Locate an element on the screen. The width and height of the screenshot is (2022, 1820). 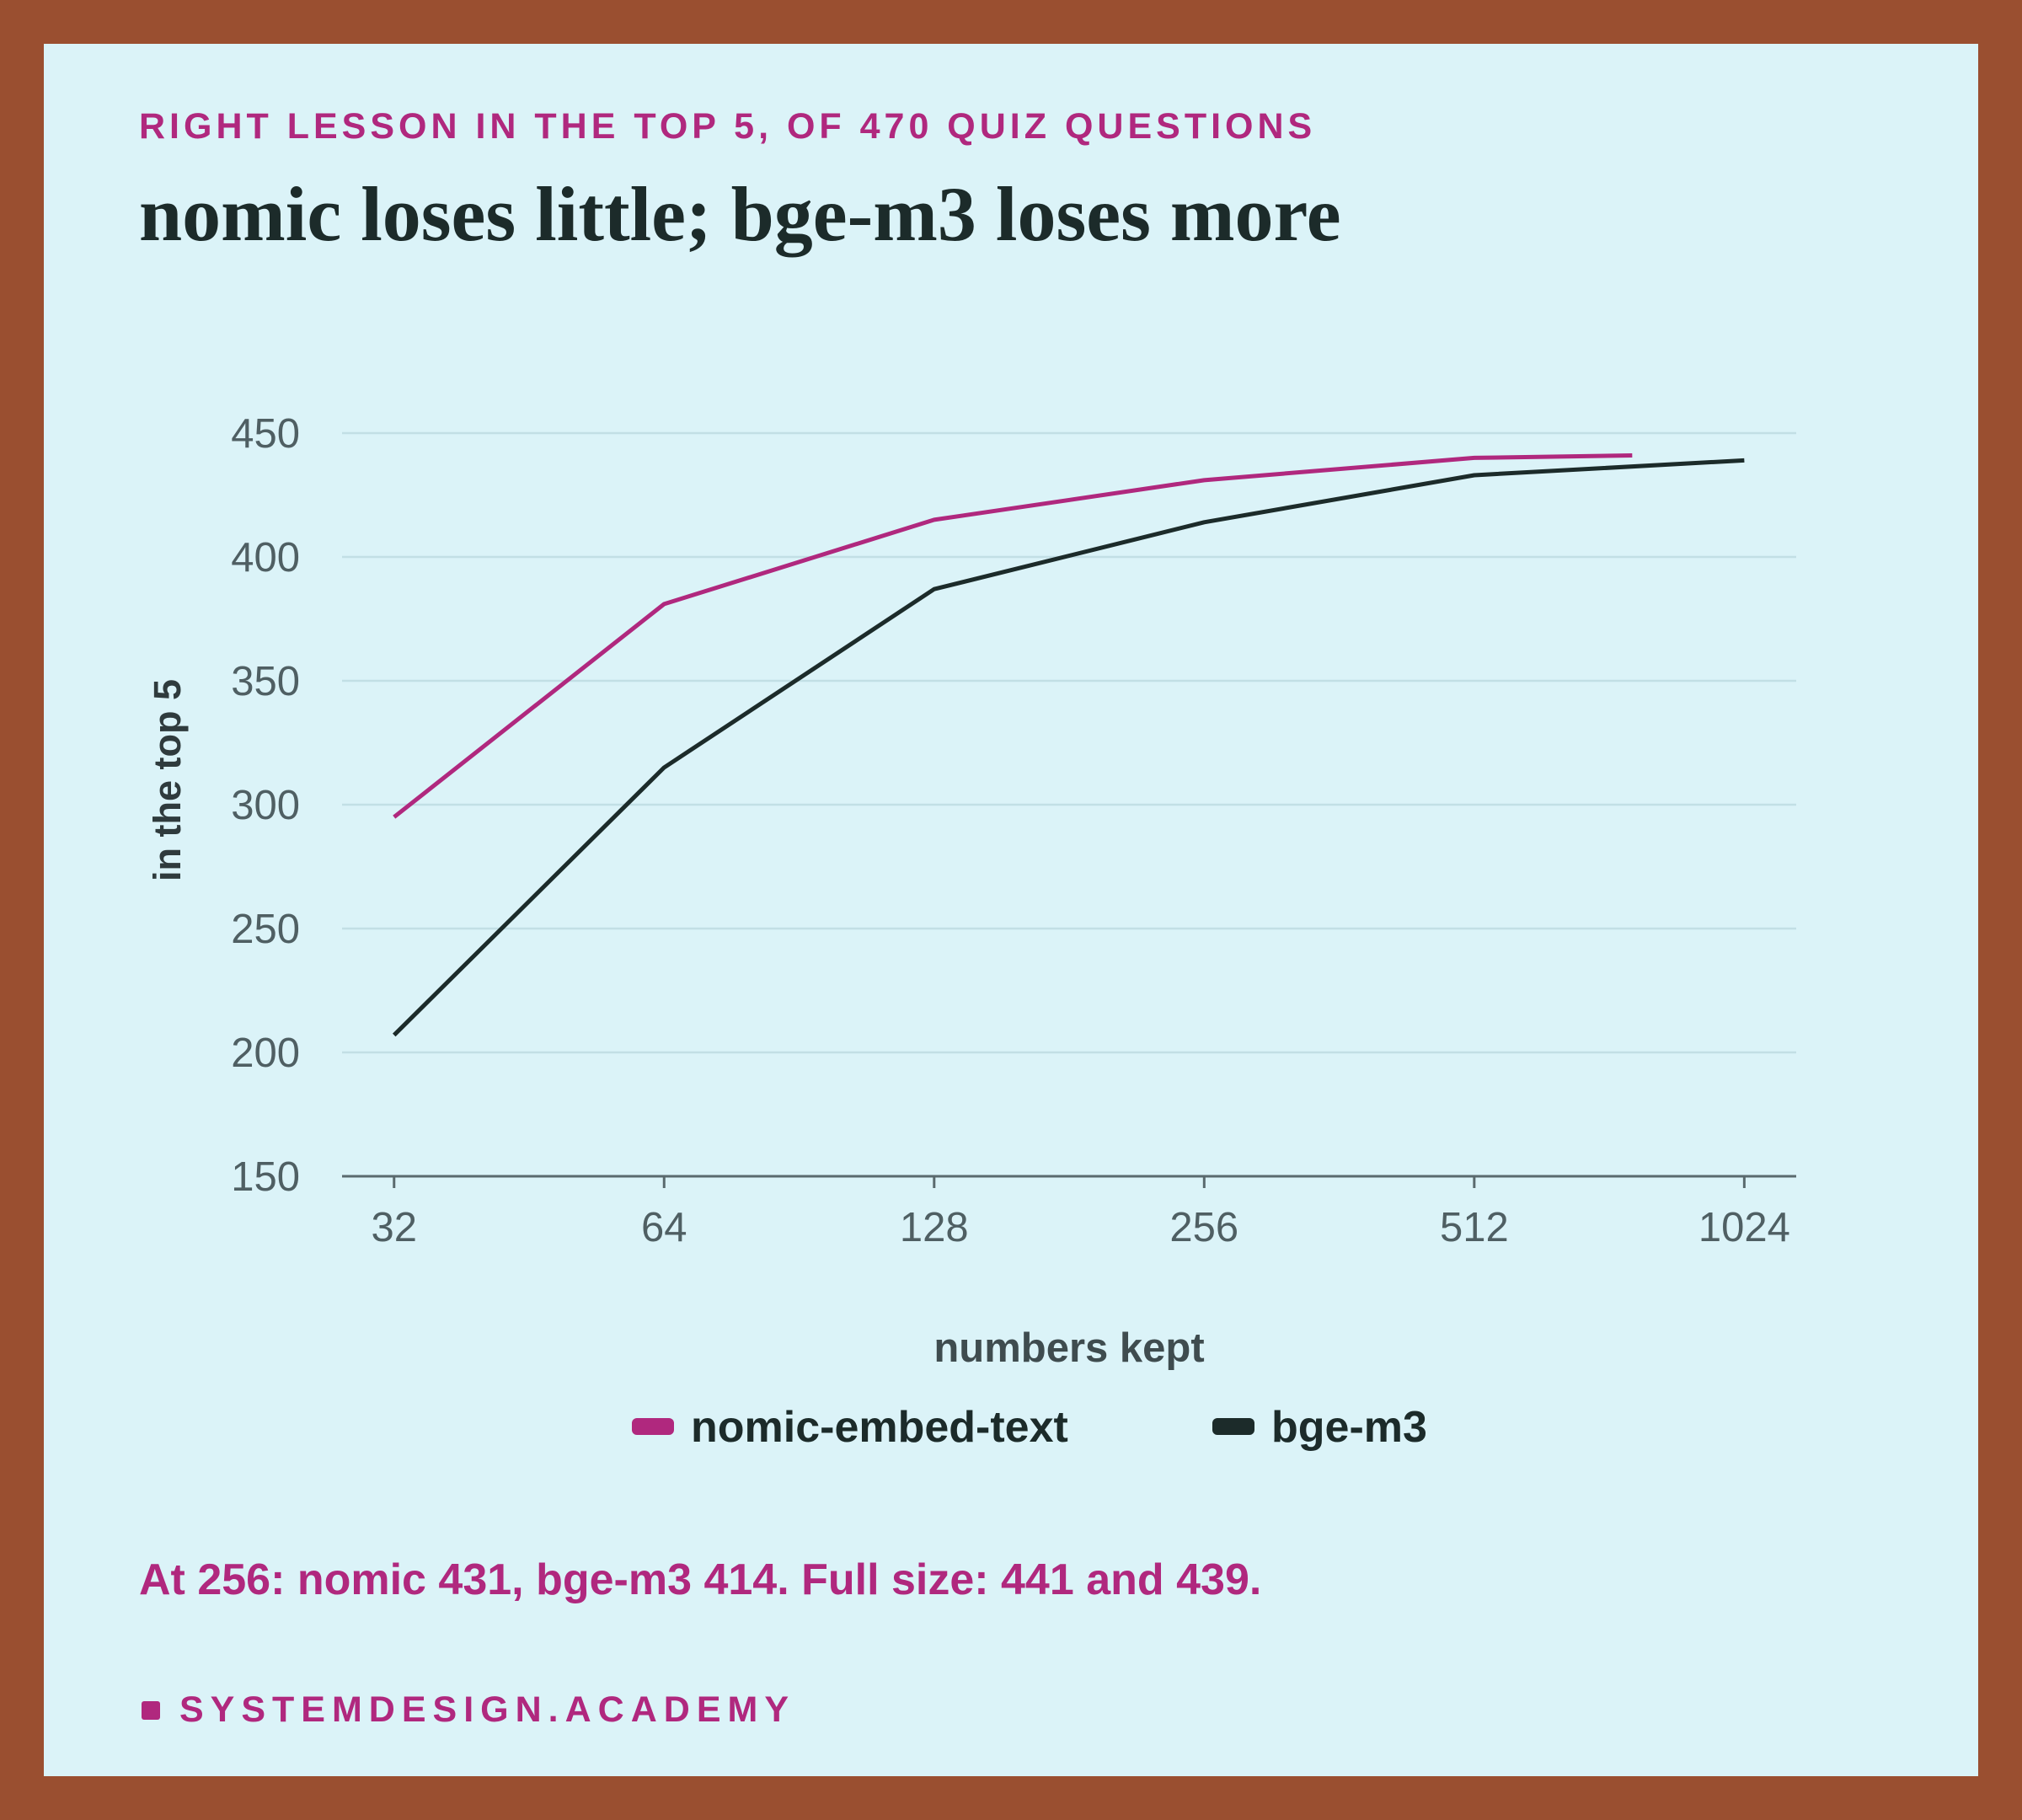
legend-label: bge-m3 is located at coordinates (1349, 1427).